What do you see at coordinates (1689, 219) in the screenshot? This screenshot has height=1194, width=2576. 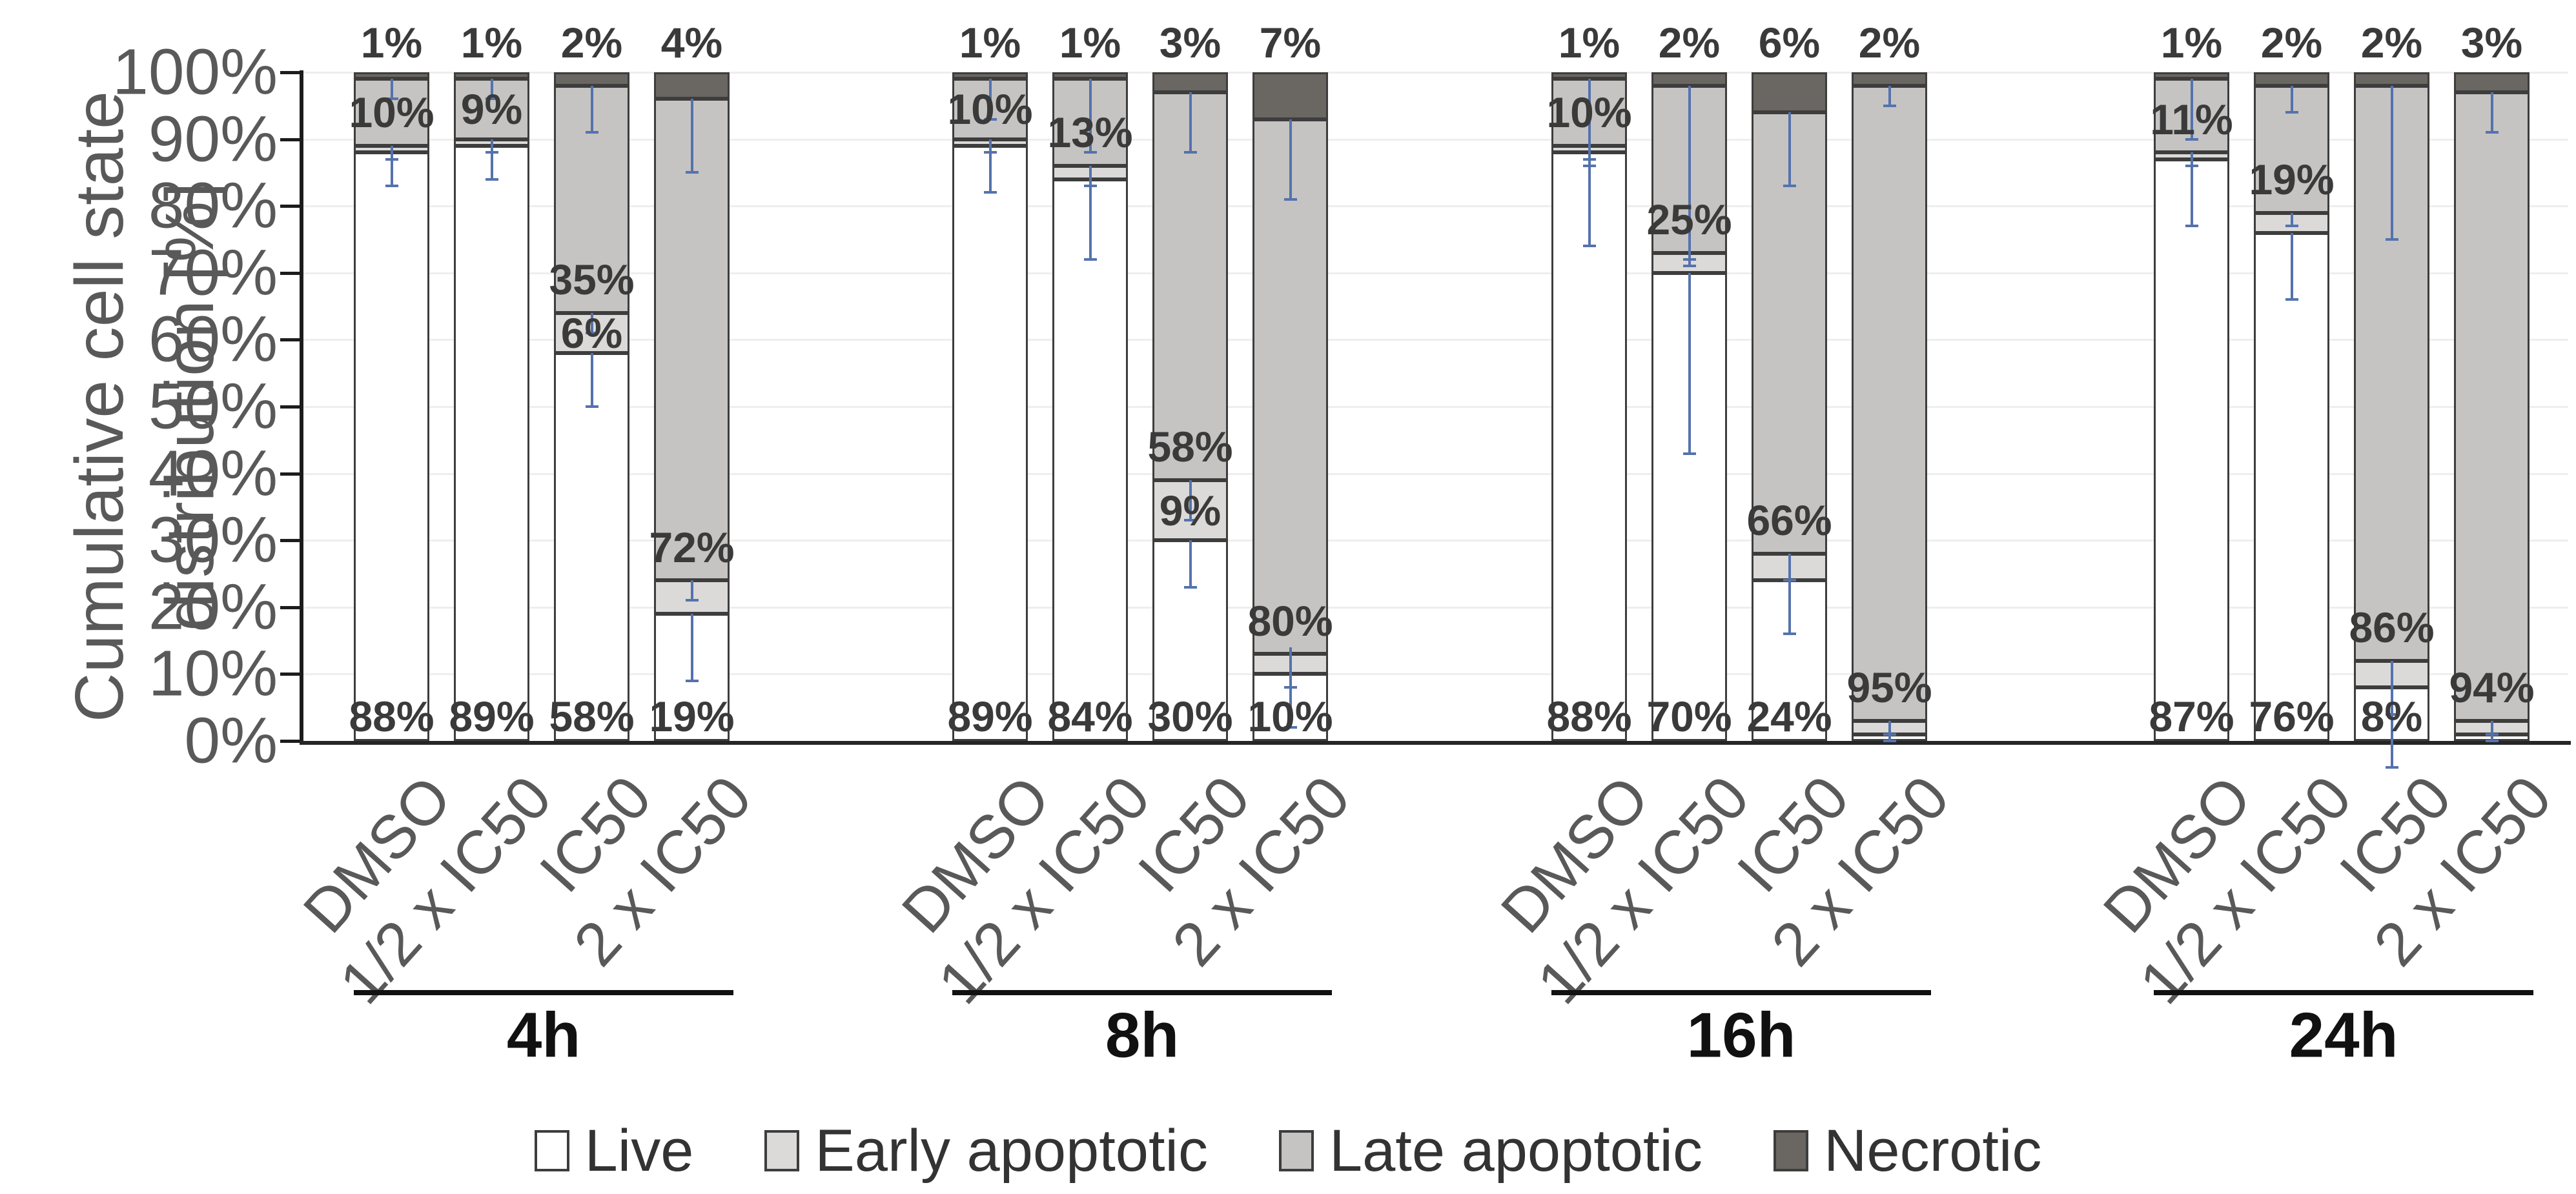 I see `segment-label-late-apoptotic: 25%` at bounding box center [1689, 219].